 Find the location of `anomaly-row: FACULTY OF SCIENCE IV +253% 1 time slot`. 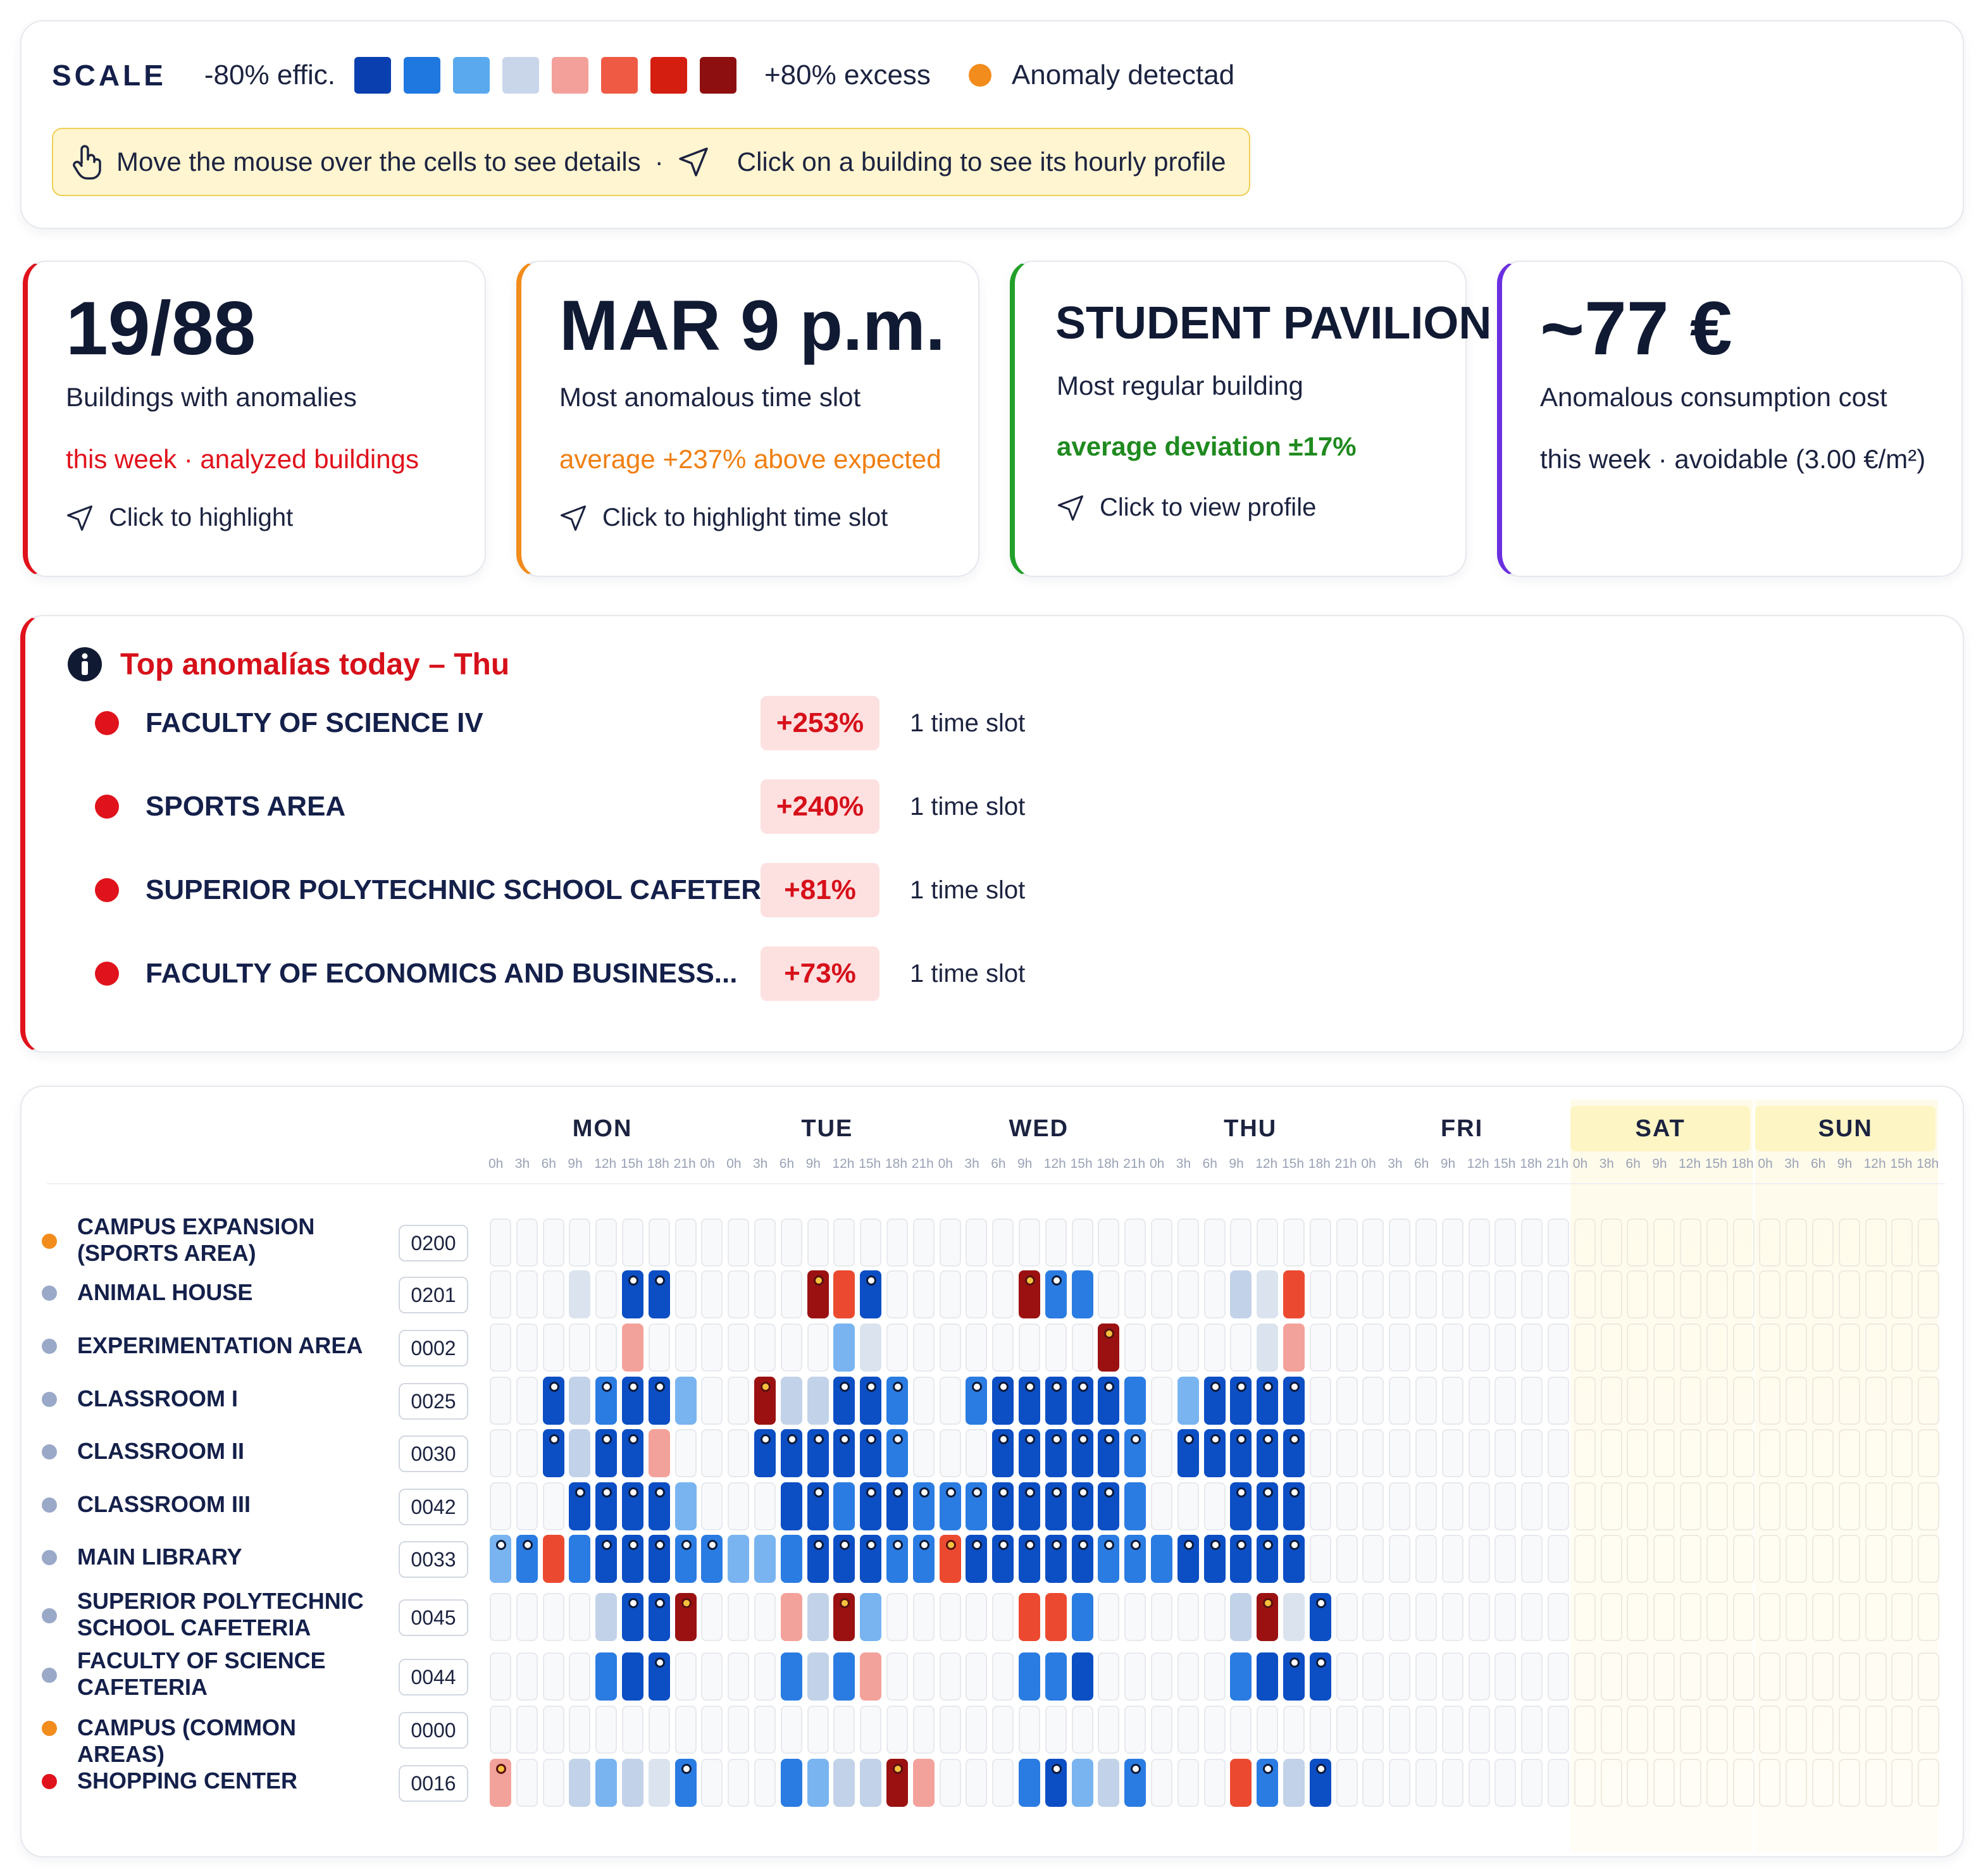

anomaly-row: FACULTY OF SCIENCE IV +253% 1 time slot is located at coordinates (601, 723).